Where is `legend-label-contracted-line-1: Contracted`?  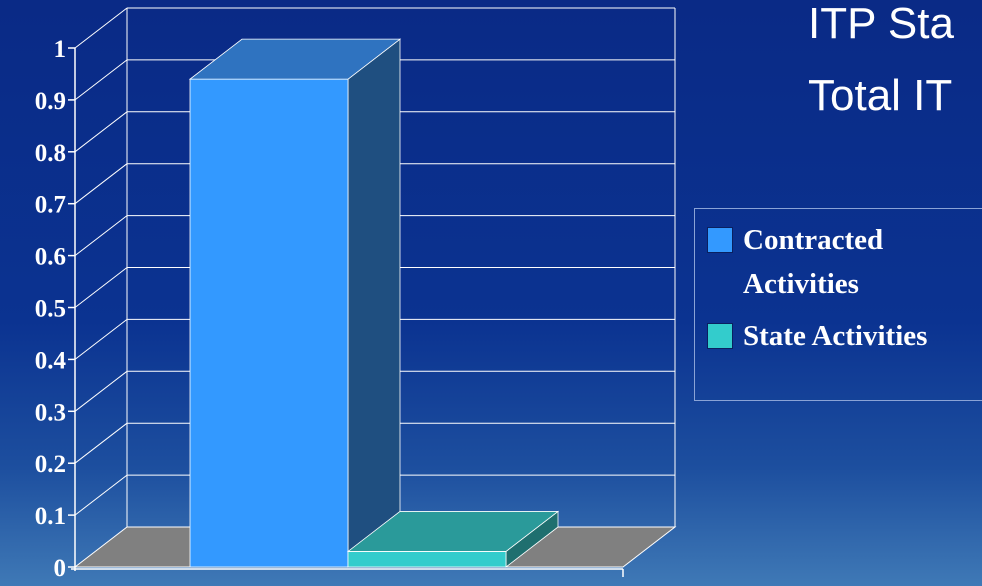 legend-label-contracted-line-1: Contracted is located at coordinates (813, 240).